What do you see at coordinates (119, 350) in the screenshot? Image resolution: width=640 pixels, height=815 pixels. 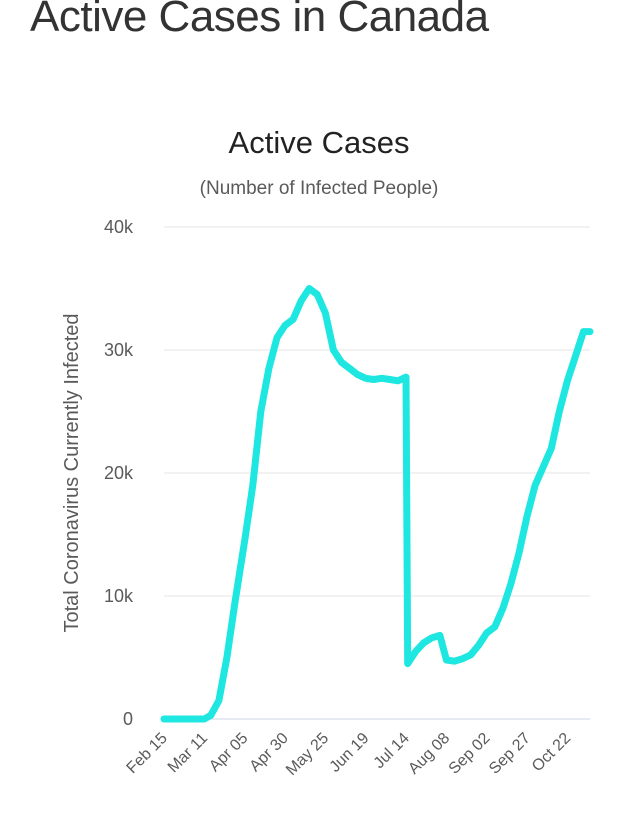 I see `y-tick-label: 30k` at bounding box center [119, 350].